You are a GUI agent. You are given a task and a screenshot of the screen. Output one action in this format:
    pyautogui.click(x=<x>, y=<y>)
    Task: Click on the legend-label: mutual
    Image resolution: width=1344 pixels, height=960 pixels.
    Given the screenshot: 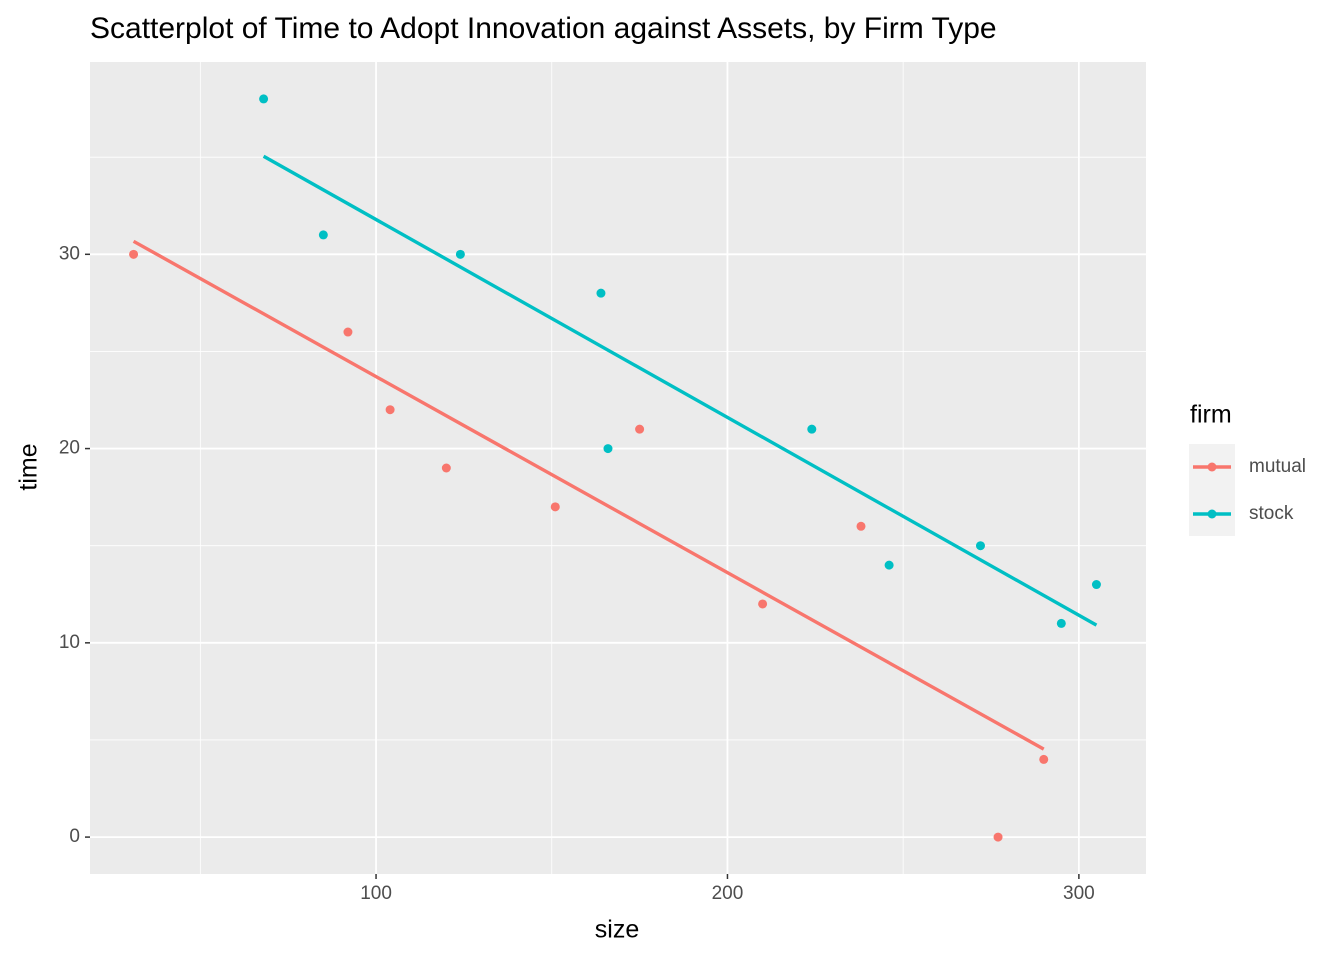 What is the action you would take?
    pyautogui.click(x=1277, y=466)
    